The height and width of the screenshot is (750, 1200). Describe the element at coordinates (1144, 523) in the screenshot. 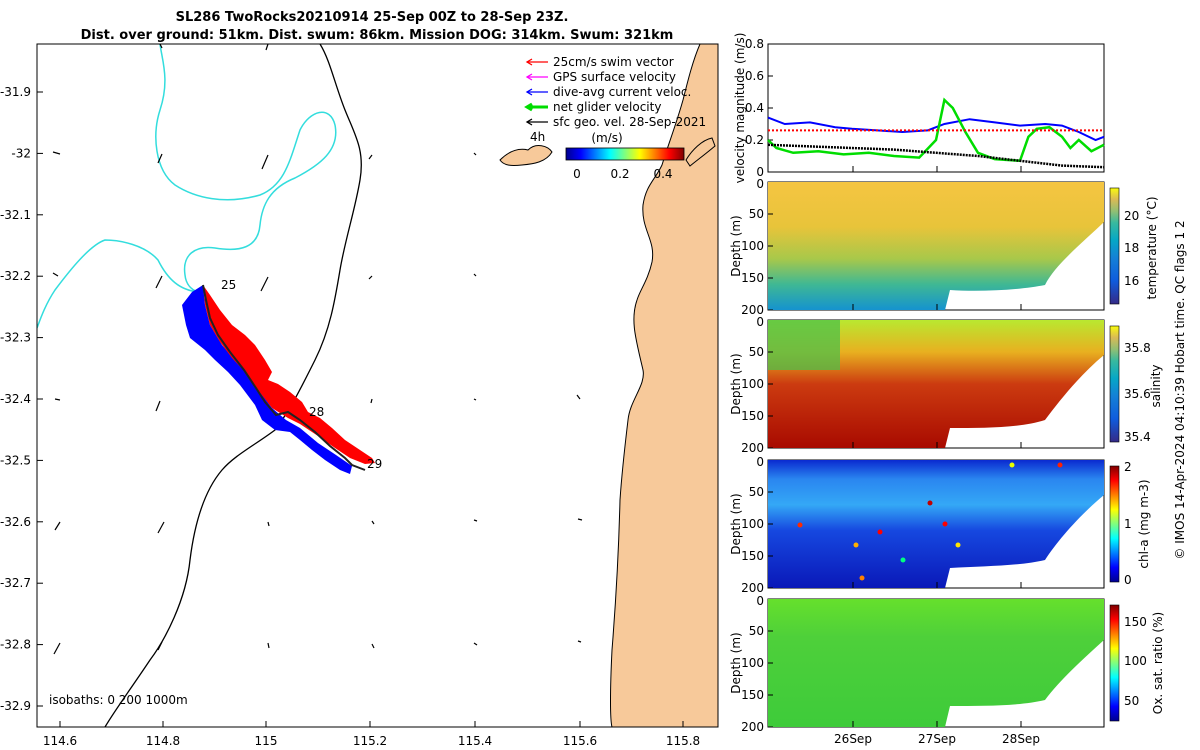

I see `chla-label: chl-a (mg m-3)` at that location.